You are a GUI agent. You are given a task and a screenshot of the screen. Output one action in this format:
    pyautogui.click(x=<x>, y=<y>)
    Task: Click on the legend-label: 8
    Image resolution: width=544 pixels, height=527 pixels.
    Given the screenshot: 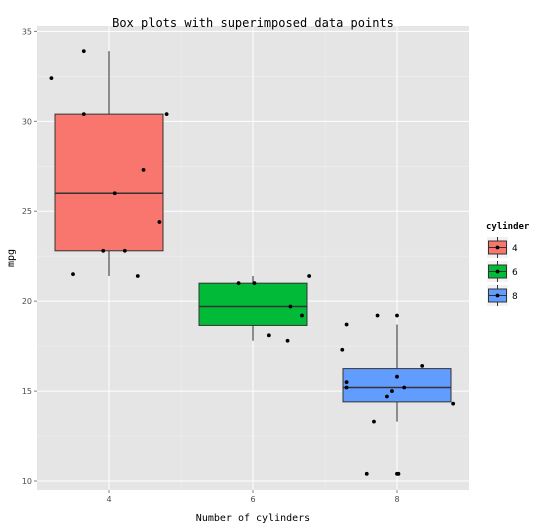 What is the action you would take?
    pyautogui.click(x=515, y=297)
    